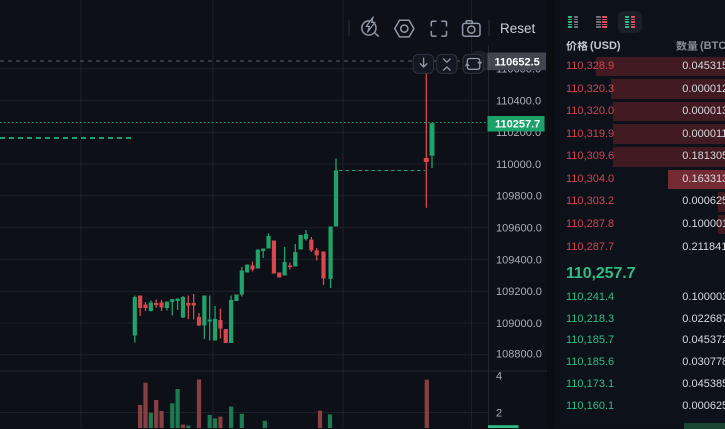  I want to click on svg-text: 109400.0, so click(519, 260).